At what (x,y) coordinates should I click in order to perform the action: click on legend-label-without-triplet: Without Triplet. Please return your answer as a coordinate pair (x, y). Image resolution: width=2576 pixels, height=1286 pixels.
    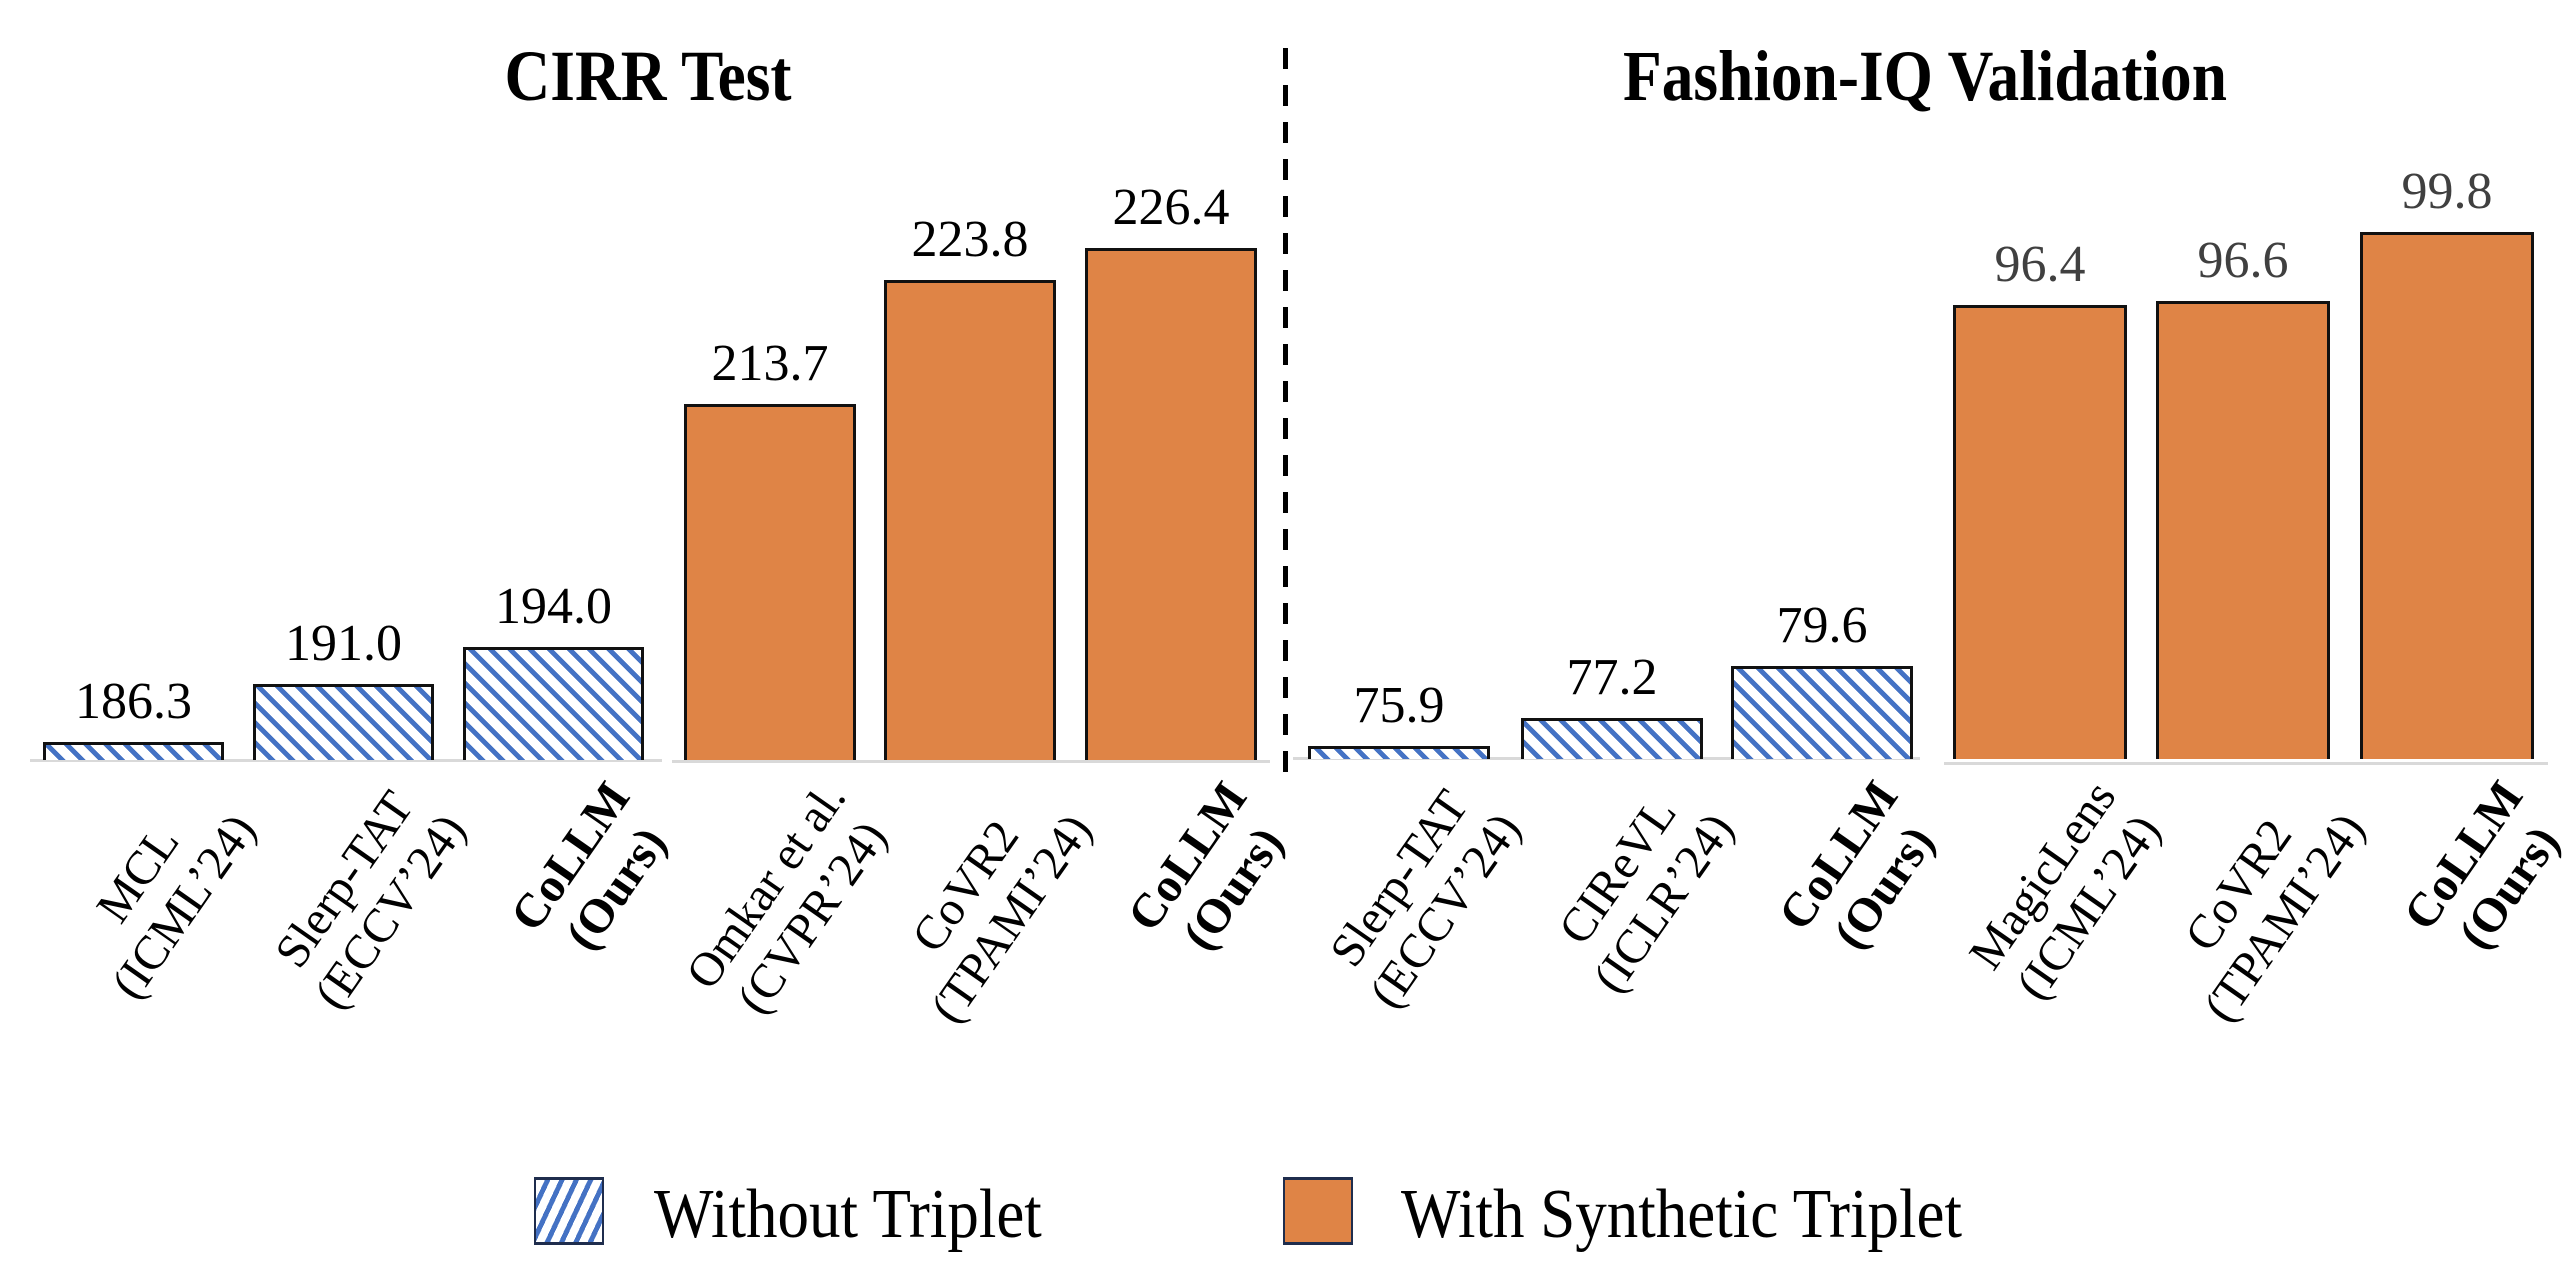
    Looking at the image, I should click on (848, 1214).